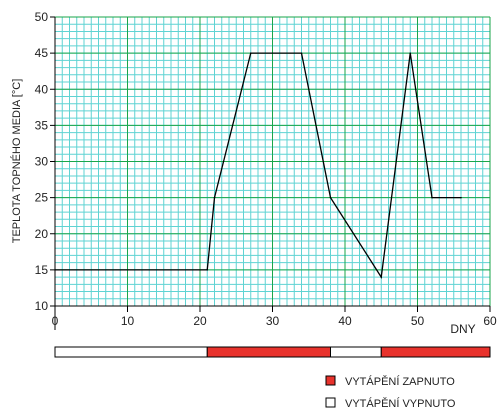 This screenshot has height=414, width=497. What do you see at coordinates (42, 198) in the screenshot?
I see `y-tick-label: 25` at bounding box center [42, 198].